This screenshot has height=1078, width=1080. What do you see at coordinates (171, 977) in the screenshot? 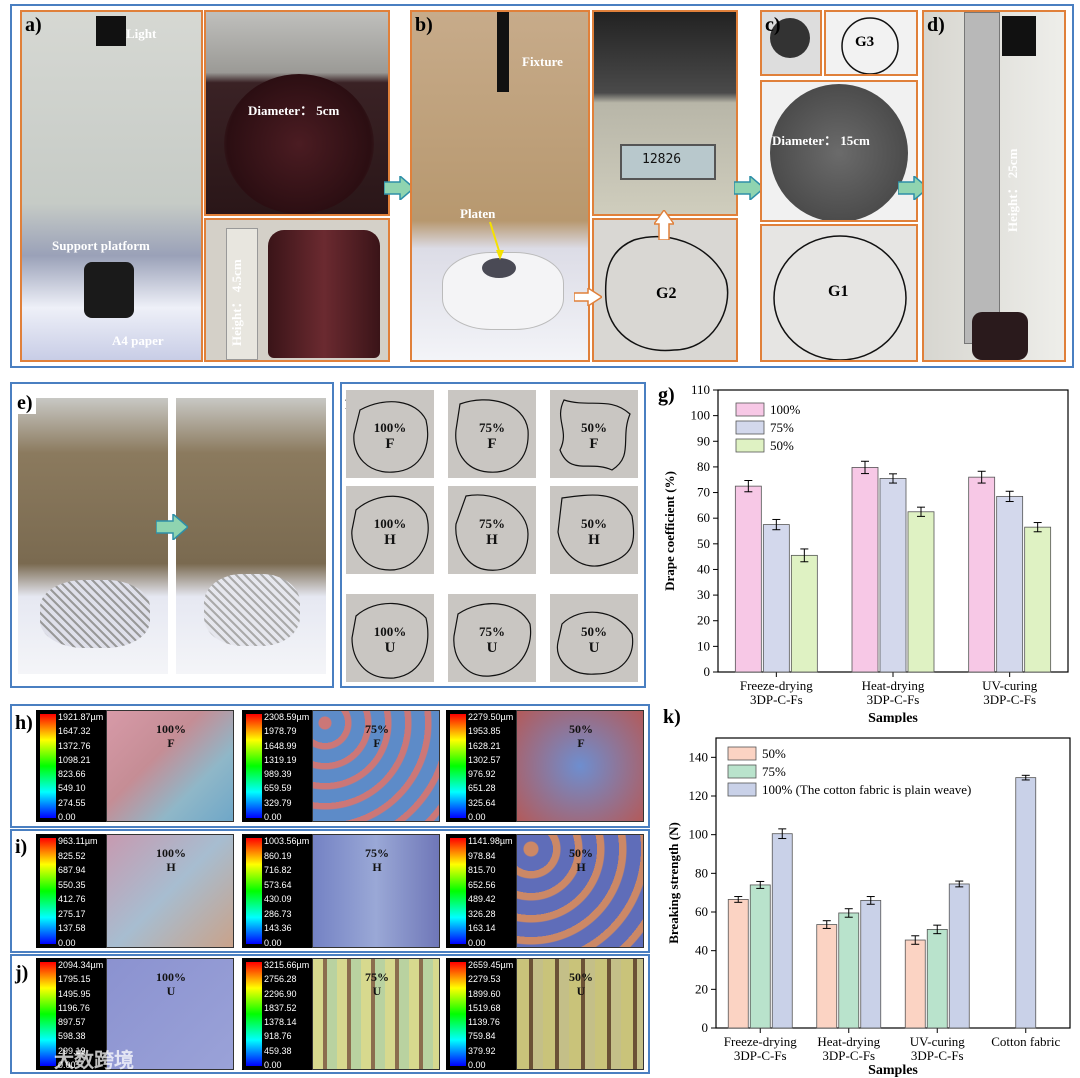
I see `height-map-percent: 100%` at bounding box center [171, 977].